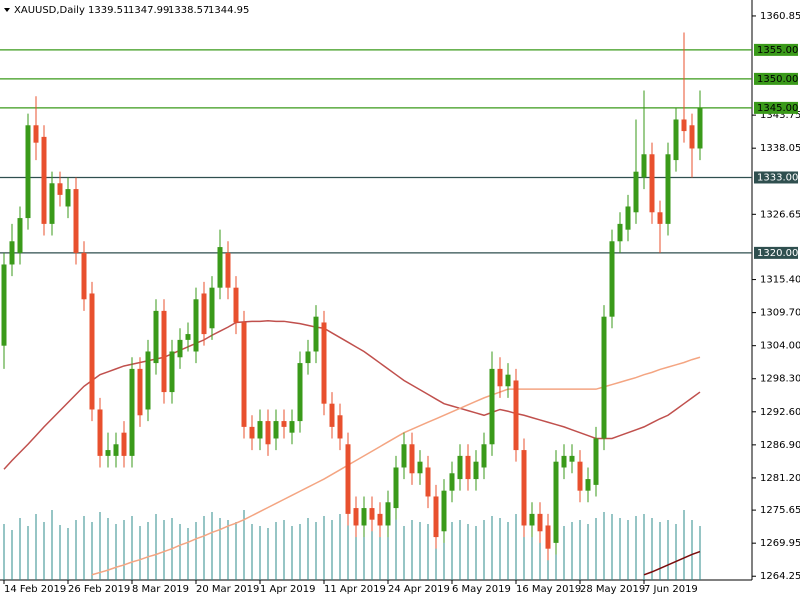 The height and width of the screenshot is (600, 800). What do you see at coordinates (99, 589) in the screenshot?
I see `x-tick-label: 26 Feb 2019` at bounding box center [99, 589].